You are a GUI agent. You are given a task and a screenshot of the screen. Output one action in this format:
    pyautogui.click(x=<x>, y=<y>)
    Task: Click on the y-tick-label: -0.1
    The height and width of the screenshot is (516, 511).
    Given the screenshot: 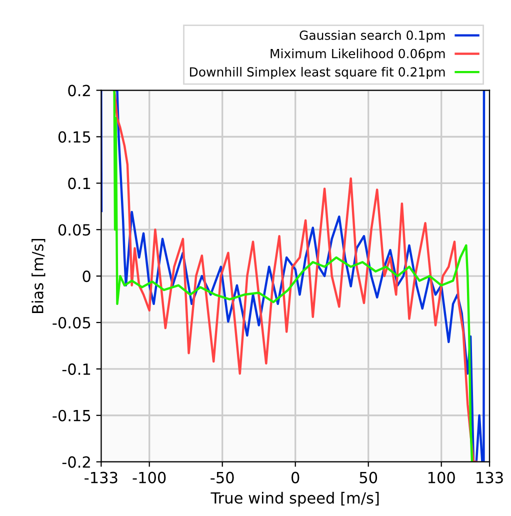 What is the action you would take?
    pyautogui.click(x=76, y=369)
    